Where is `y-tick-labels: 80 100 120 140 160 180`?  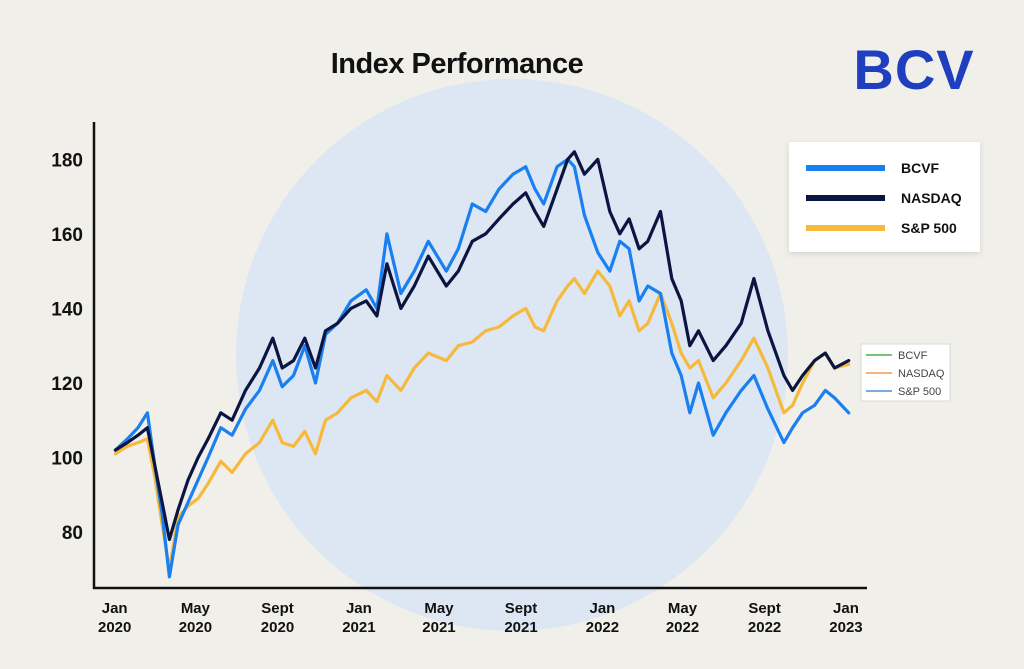
y-tick-labels: 80 100 120 140 160 180 is located at coordinates (67, 347).